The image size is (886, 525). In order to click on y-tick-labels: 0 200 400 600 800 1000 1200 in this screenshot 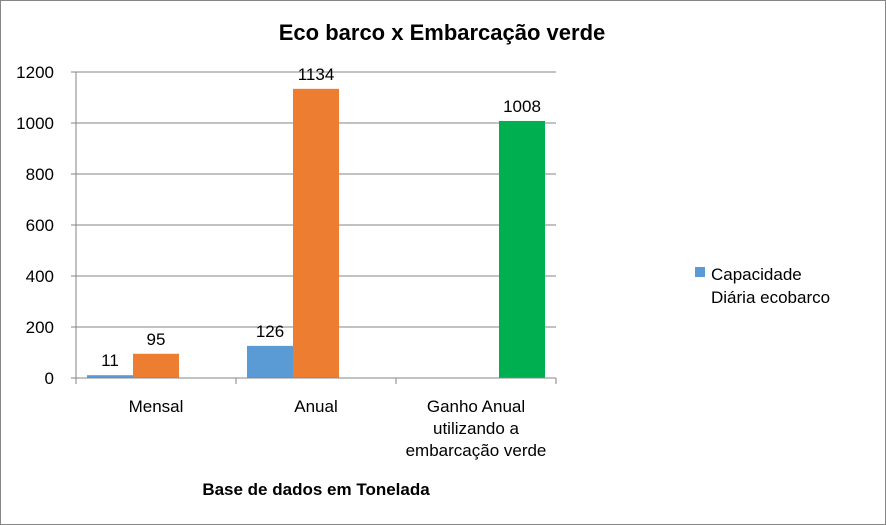, I will do `click(35, 225)`.